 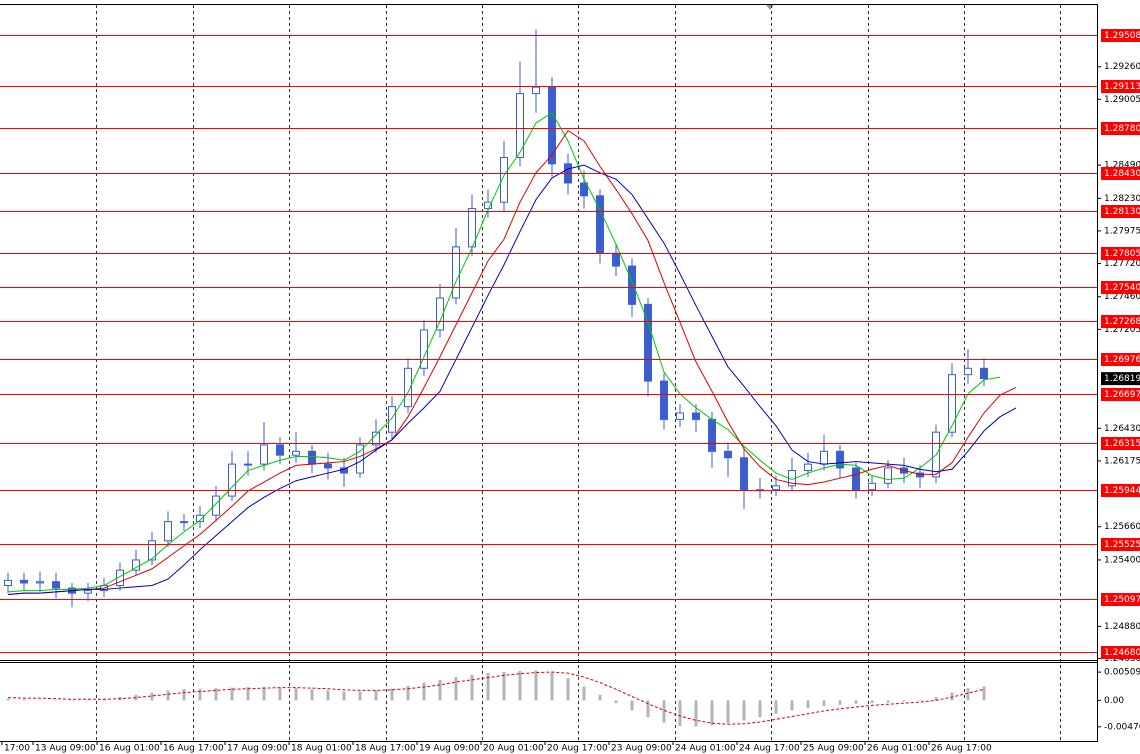 What do you see at coordinates (1114, 701) in the screenshot?
I see `oscillator-tick-label: 0.00` at bounding box center [1114, 701].